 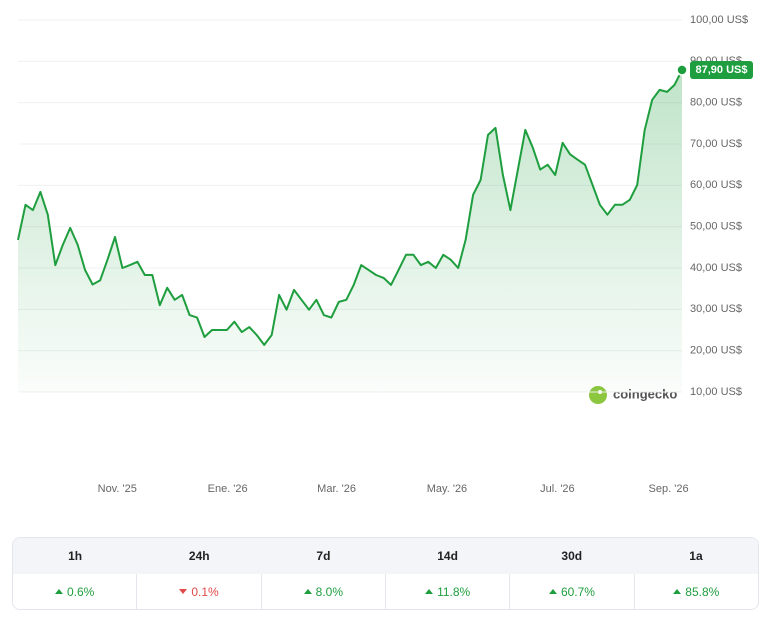 What do you see at coordinates (682, 70) in the screenshot?
I see `last-point` at bounding box center [682, 70].